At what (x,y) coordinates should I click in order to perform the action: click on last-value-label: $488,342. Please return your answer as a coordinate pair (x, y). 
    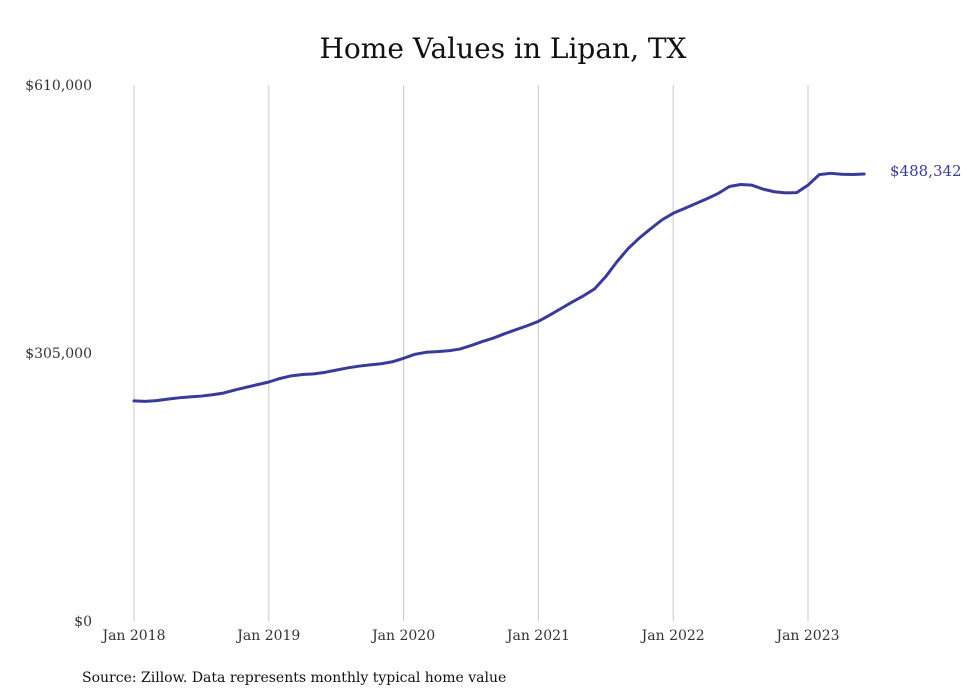
    Looking at the image, I should click on (926, 171).